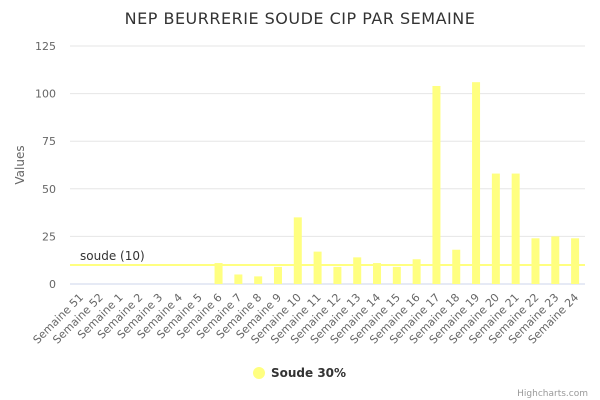 Image resolution: width=600 pixels, height=400 pixels. Describe the element at coordinates (45, 46) in the screenshot. I see `y-tick-label: 125` at that location.